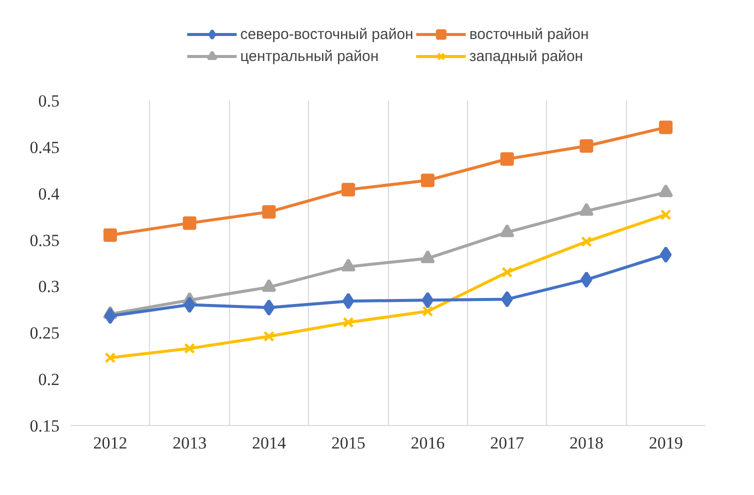  Describe the element at coordinates (507, 443) in the screenshot. I see `x-tick-label: 2017` at that location.